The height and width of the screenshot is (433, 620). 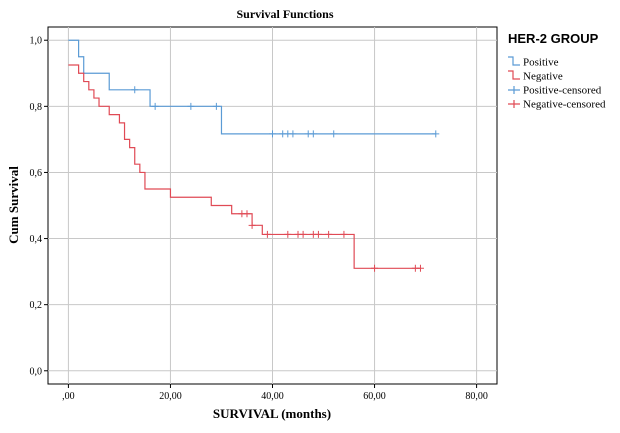 I want to click on x-tick-label: 80,00, so click(x=476, y=396).